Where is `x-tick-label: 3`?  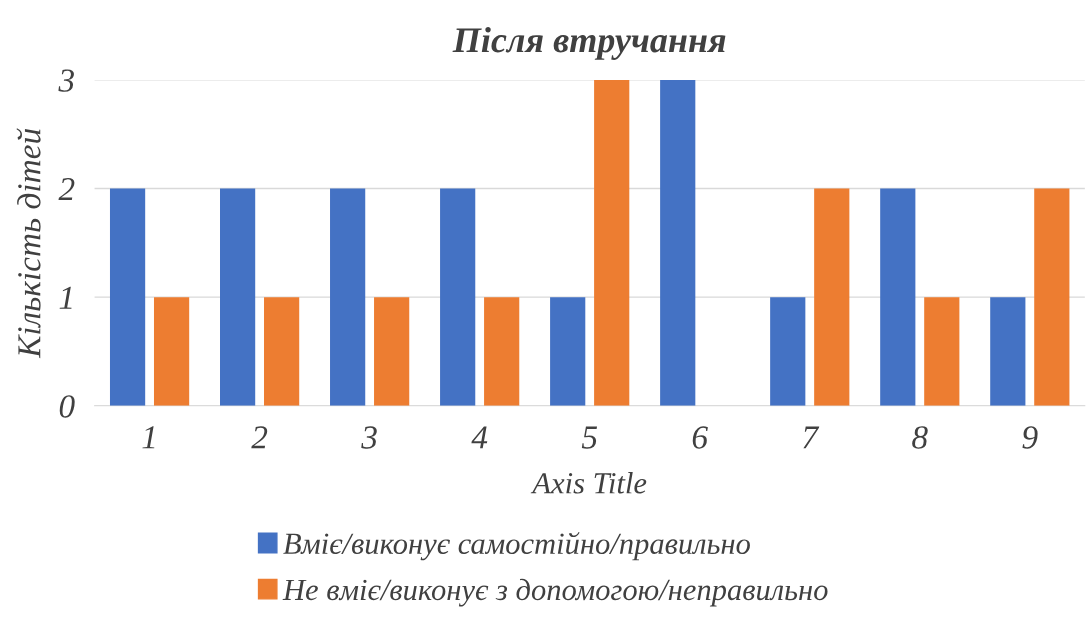 x-tick-label: 3 is located at coordinates (369, 437).